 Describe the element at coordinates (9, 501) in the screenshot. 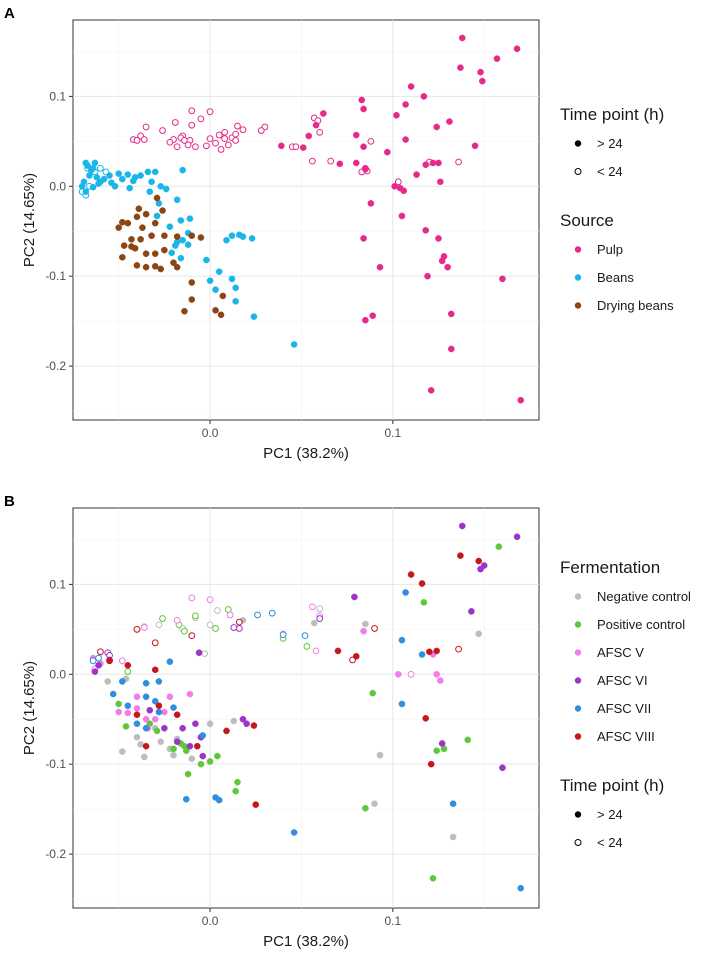

I see `panel-label-b: B` at that location.